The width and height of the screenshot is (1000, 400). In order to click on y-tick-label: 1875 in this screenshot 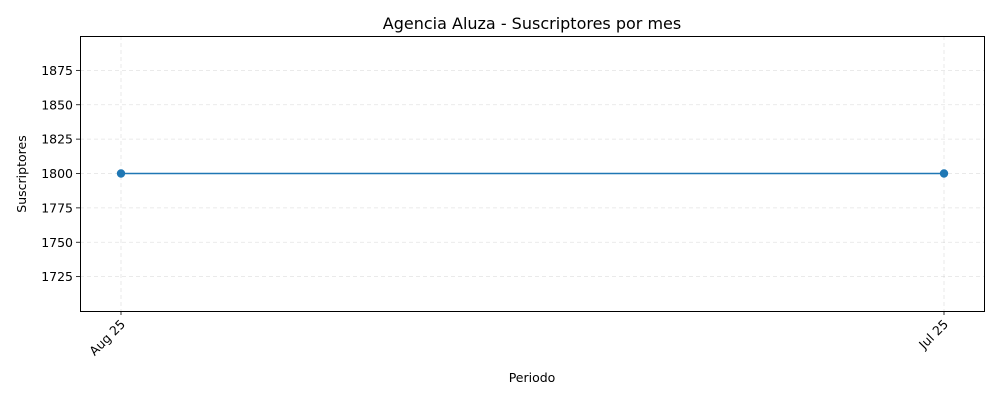, I will do `click(57, 70)`.